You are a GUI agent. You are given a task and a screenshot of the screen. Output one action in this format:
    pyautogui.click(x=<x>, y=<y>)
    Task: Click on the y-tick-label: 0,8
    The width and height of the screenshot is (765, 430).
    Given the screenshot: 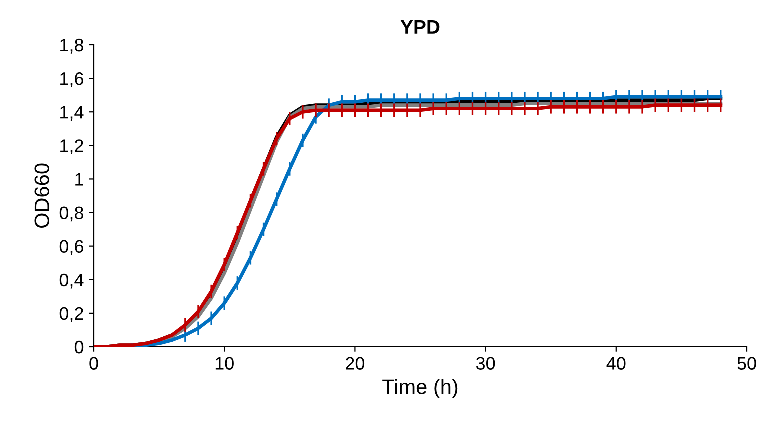 What is the action you would take?
    pyautogui.click(x=72, y=214)
    